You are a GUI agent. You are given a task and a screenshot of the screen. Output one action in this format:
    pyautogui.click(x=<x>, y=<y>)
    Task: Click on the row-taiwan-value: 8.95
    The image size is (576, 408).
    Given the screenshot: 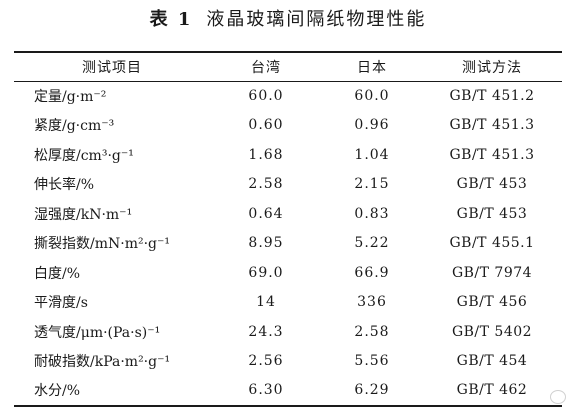 What is the action you would take?
    pyautogui.click(x=266, y=243)
    